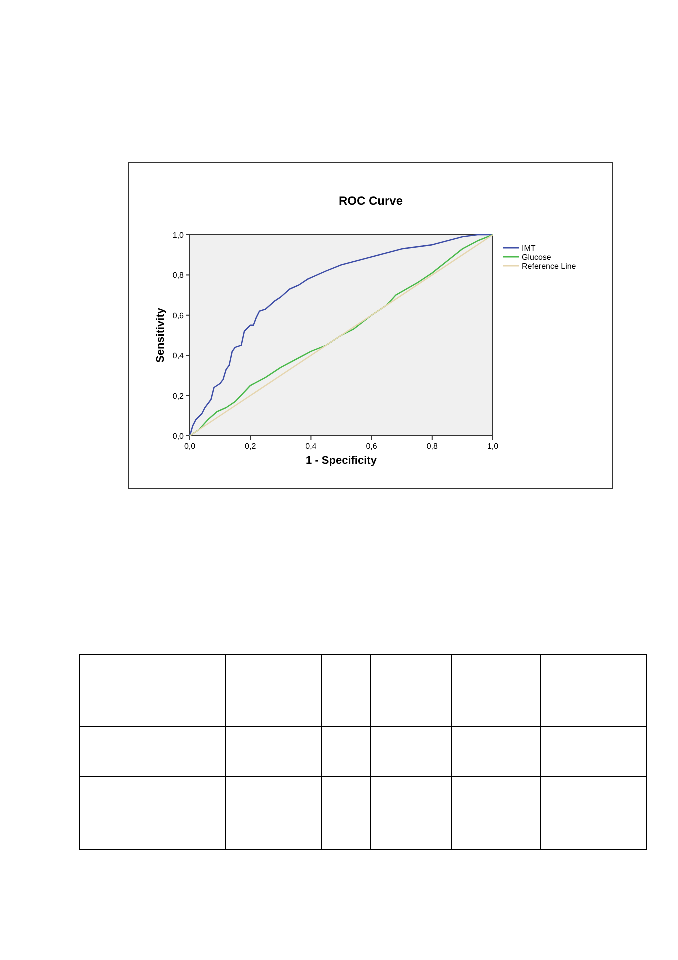 This screenshot has height=960, width=678. What do you see at coordinates (312, 446) in the screenshot?
I see `x-tick-label: 0,4` at bounding box center [312, 446].